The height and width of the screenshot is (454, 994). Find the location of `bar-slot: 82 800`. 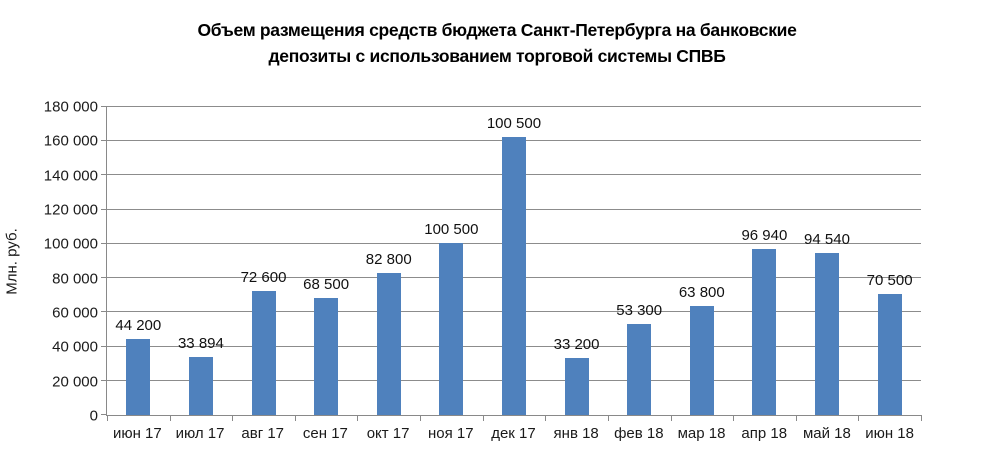

bar-slot: 82 800 is located at coordinates (388, 261).